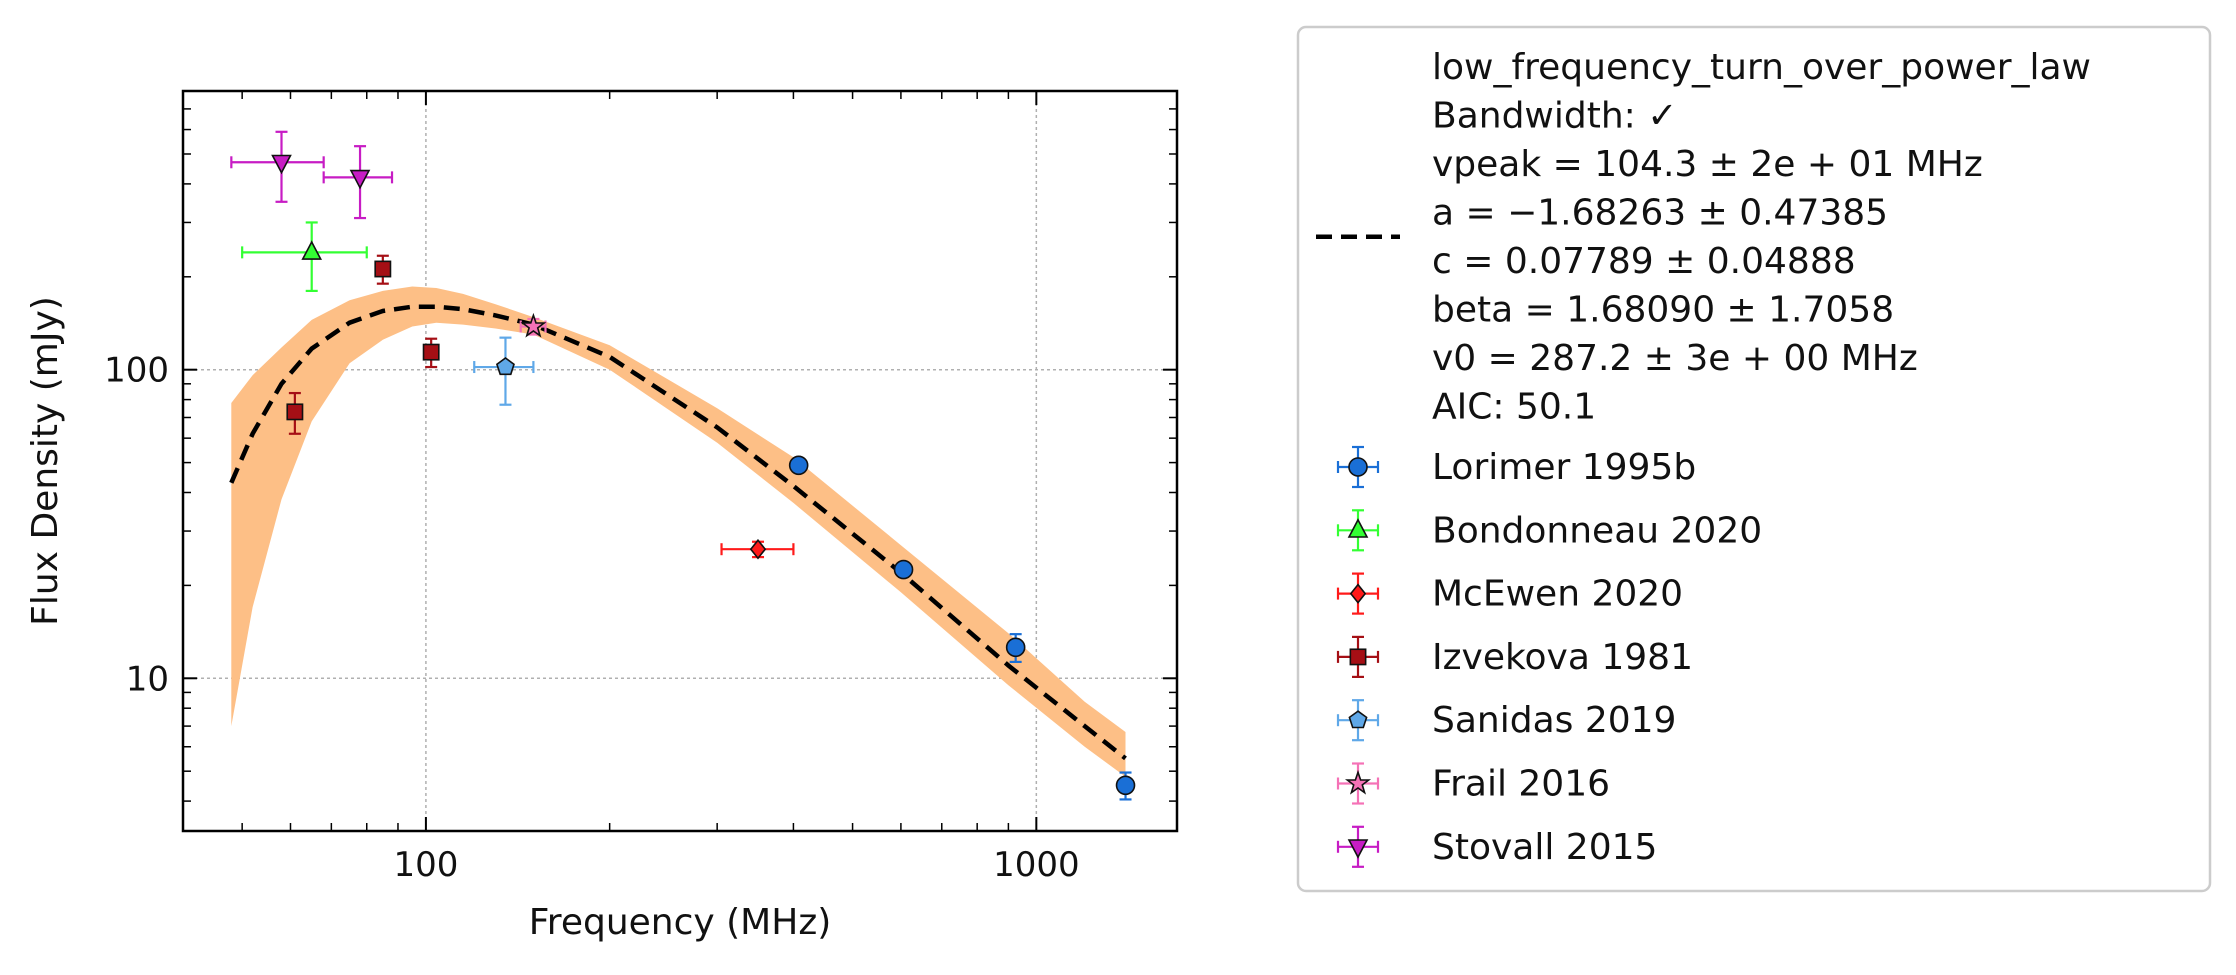 Image resolution: width=2236 pixels, height=975 pixels. Describe the element at coordinates (1597, 530) in the screenshot. I see `legend-series-label: Bondonneau 2020` at that location.